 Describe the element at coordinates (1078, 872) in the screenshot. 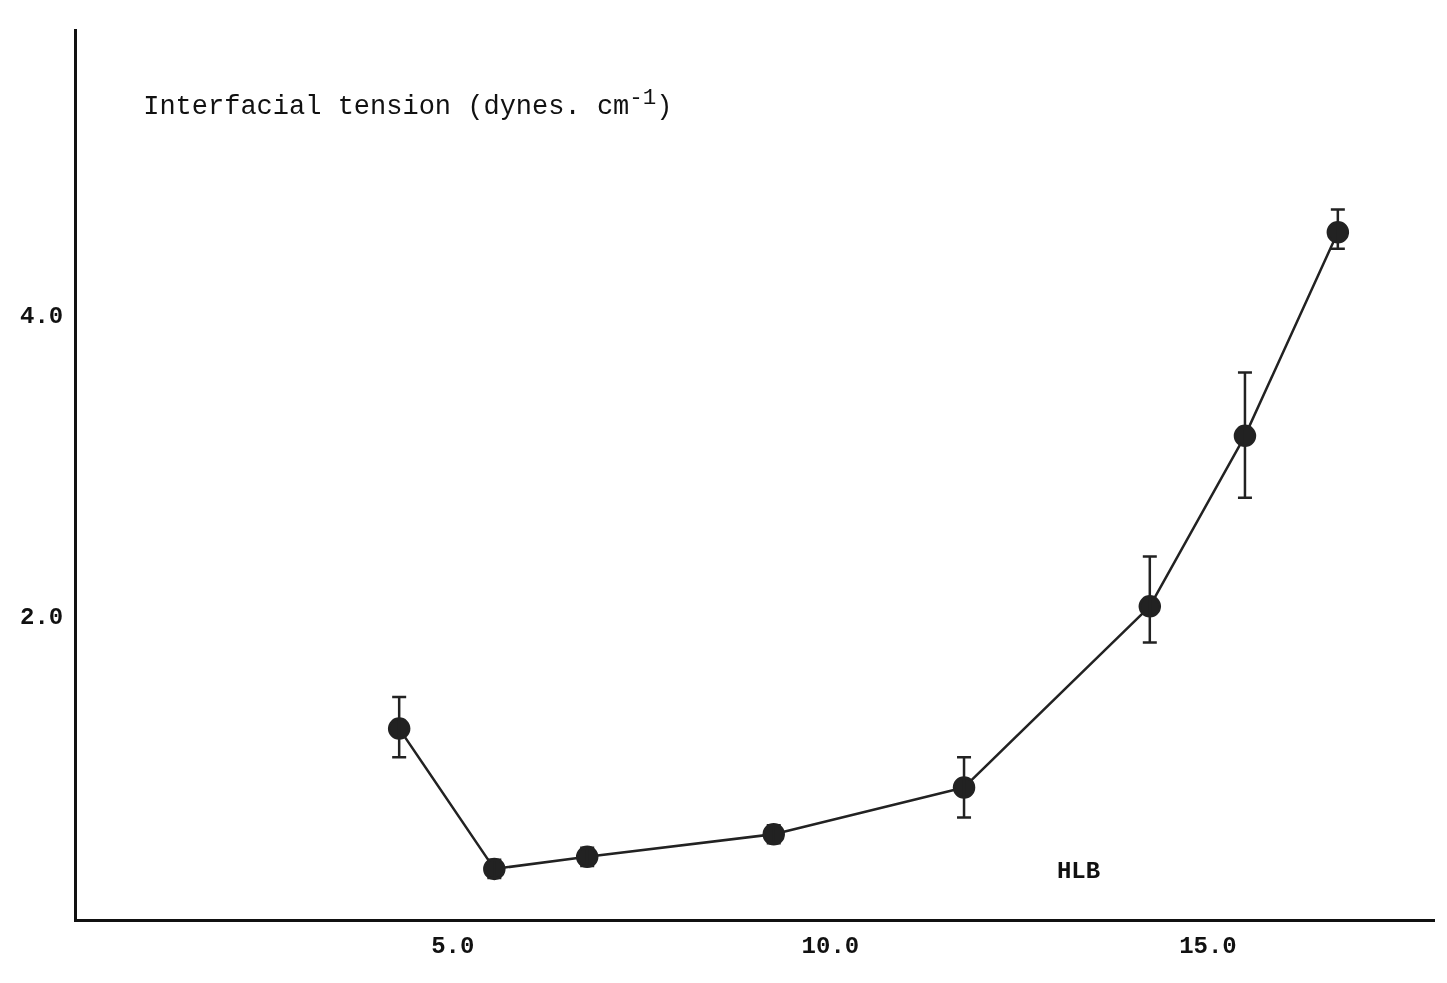

I see `x-axis-title: HLB` at that location.